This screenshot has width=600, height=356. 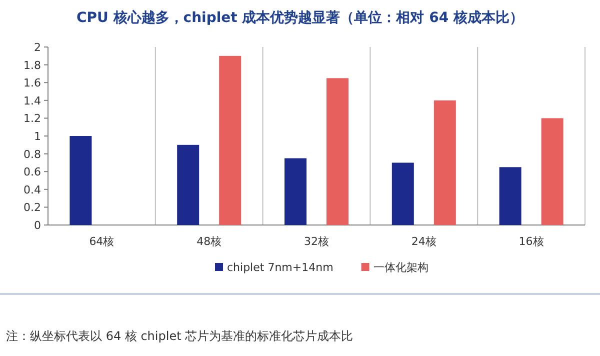 I want to click on y-tick-label: 0.4, so click(x=32, y=189).